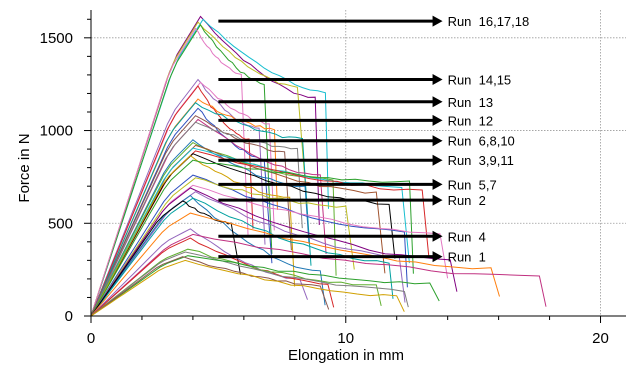  I want to click on y-tick-label: 0, so click(69, 316).